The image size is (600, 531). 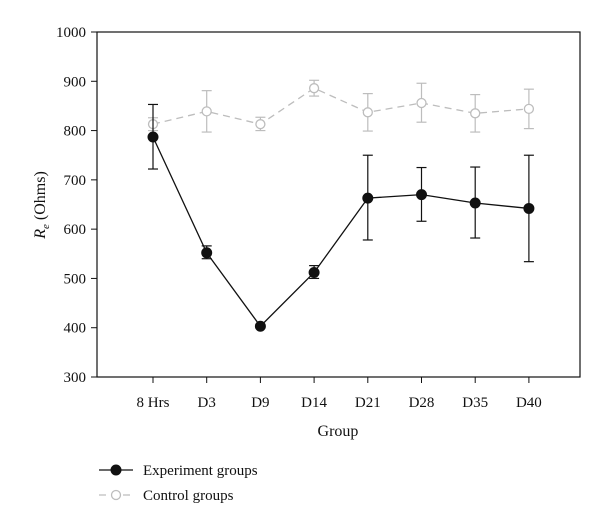 I want to click on y-axis-title-subscript: e, so click(x=46, y=226).